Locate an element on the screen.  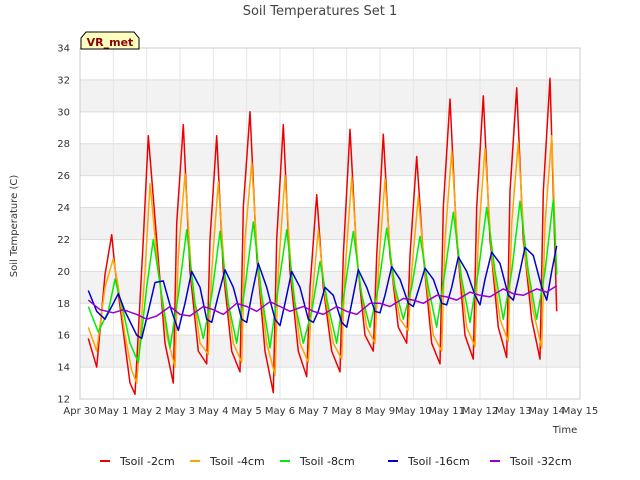
y-tick-label: 34 is located at coordinates (63, 49).